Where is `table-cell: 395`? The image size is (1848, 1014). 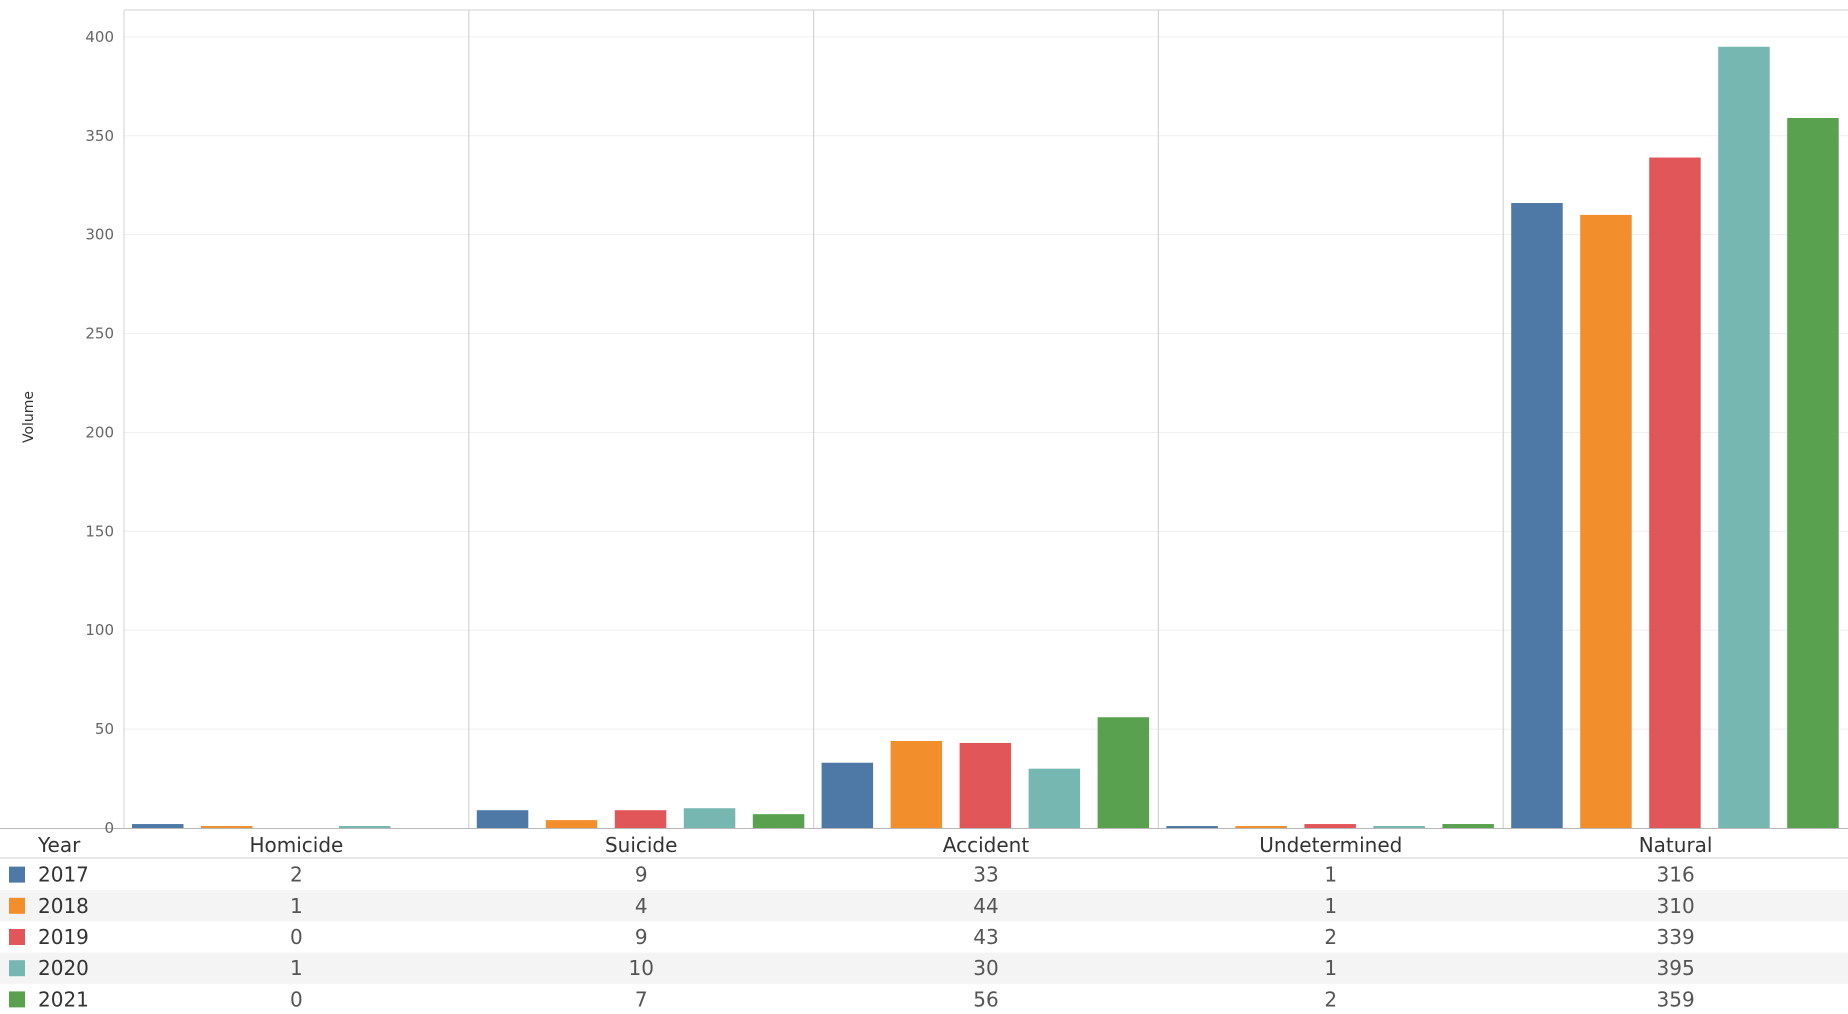 table-cell: 395 is located at coordinates (1676, 968).